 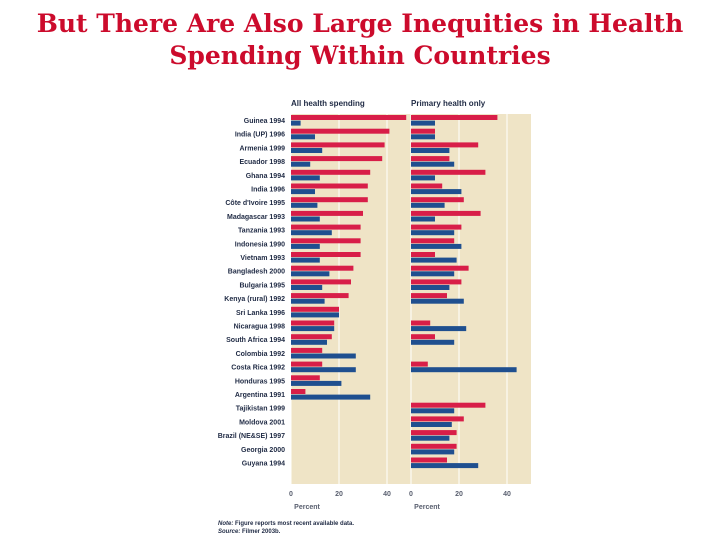 I want to click on category-label-10: Vietnam 1993, so click(x=262, y=258).